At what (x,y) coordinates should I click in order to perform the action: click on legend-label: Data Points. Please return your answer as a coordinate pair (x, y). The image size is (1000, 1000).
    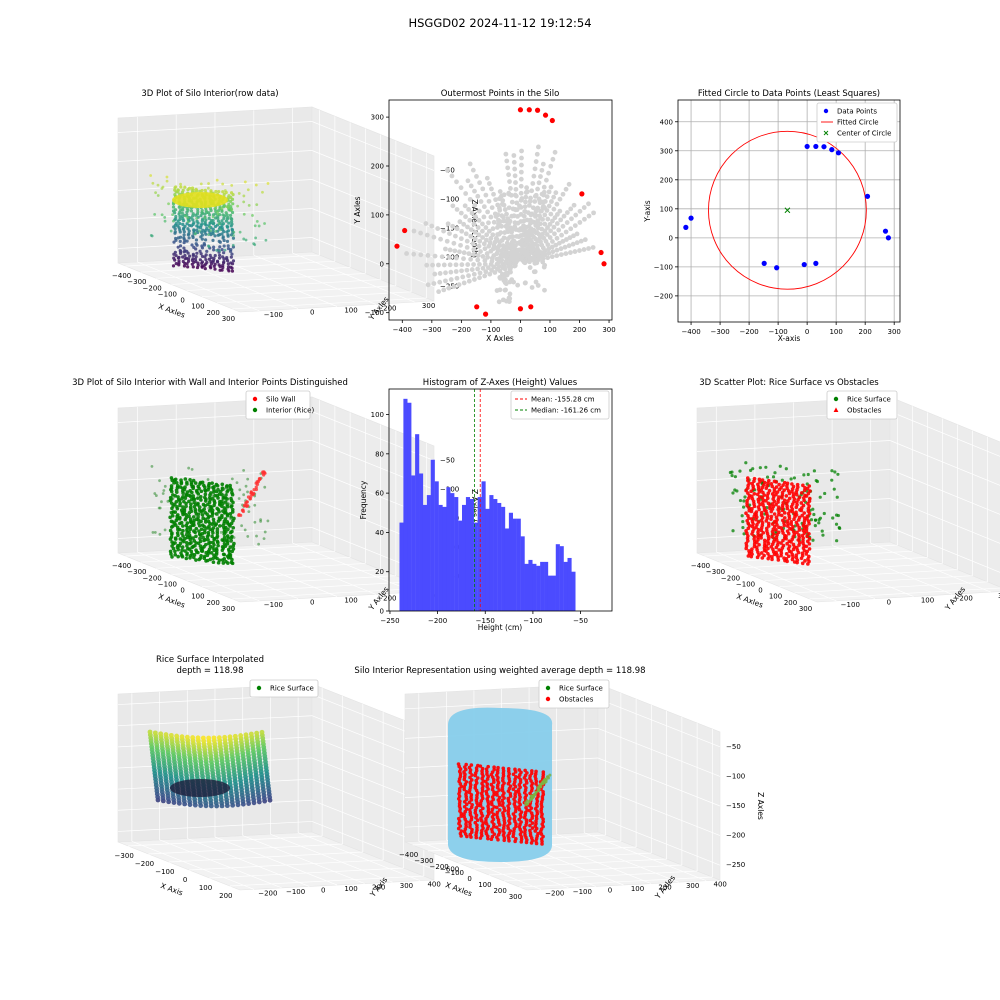
    Looking at the image, I should click on (857, 112).